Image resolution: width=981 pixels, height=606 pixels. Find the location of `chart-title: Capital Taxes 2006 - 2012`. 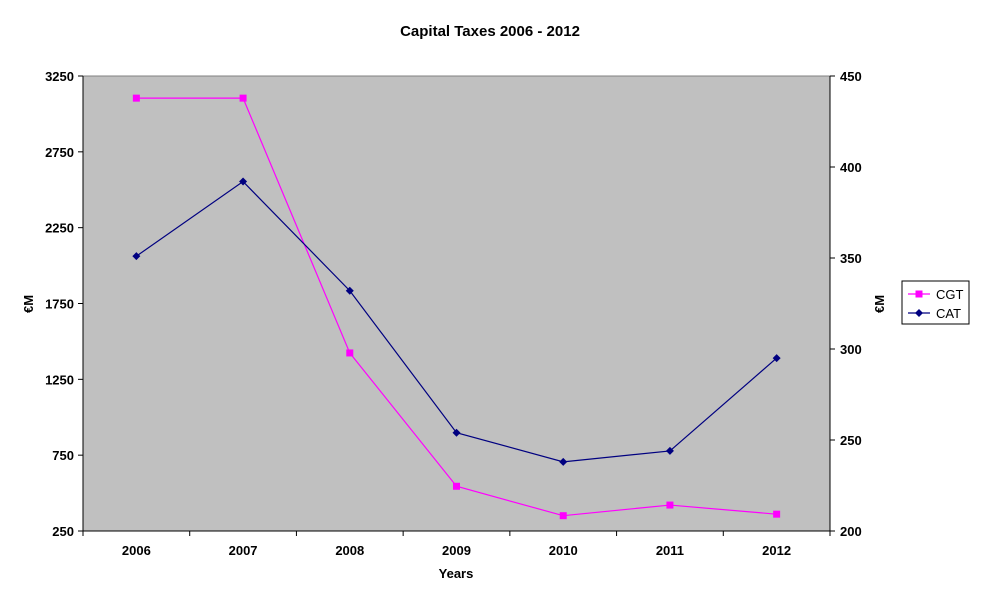

chart-title: Capital Taxes 2006 - 2012 is located at coordinates (490, 31).